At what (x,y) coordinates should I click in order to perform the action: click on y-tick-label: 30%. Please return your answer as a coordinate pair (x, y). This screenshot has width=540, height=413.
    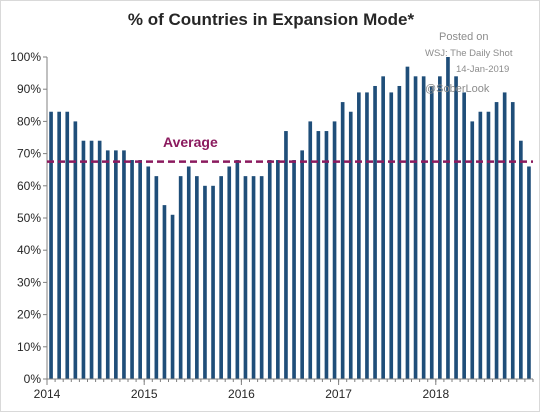
    Looking at the image, I should click on (29, 282).